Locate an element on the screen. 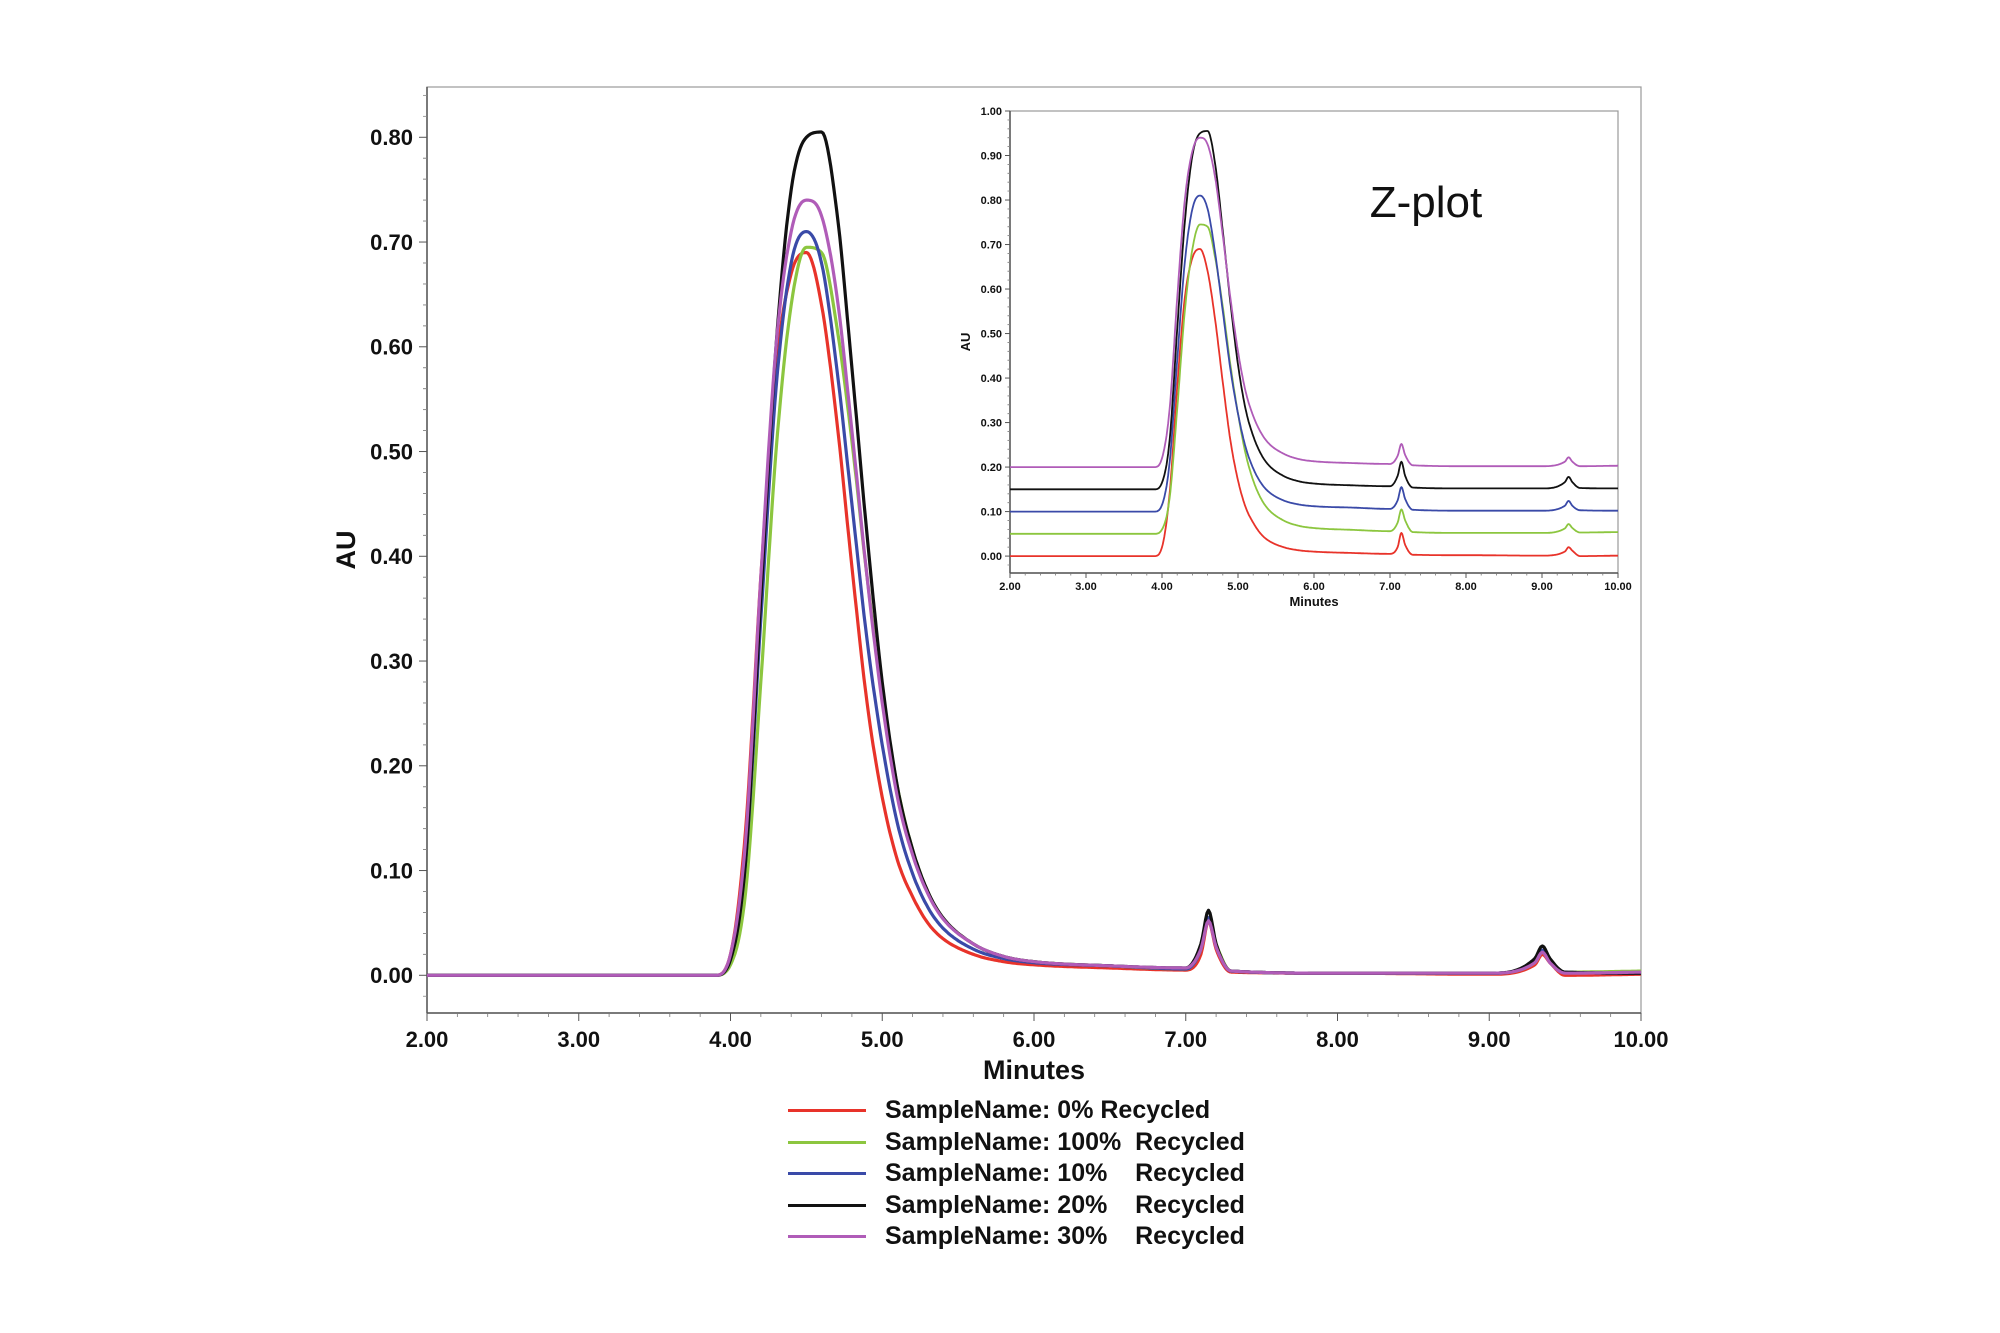  y-tick-label: 1.00 is located at coordinates (991, 112).